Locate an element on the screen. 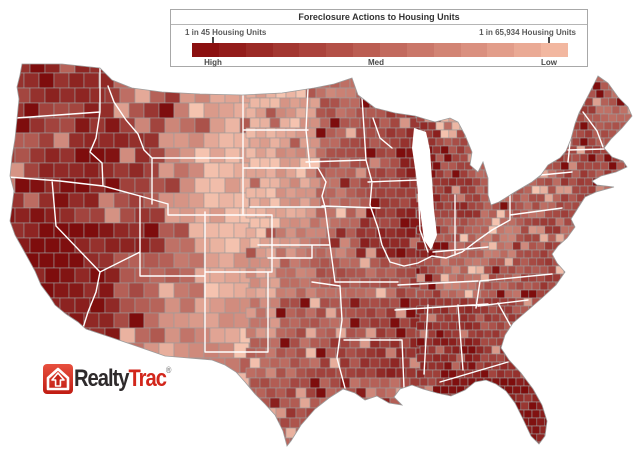  logo-text-trac: Trac is located at coordinates (147, 378).